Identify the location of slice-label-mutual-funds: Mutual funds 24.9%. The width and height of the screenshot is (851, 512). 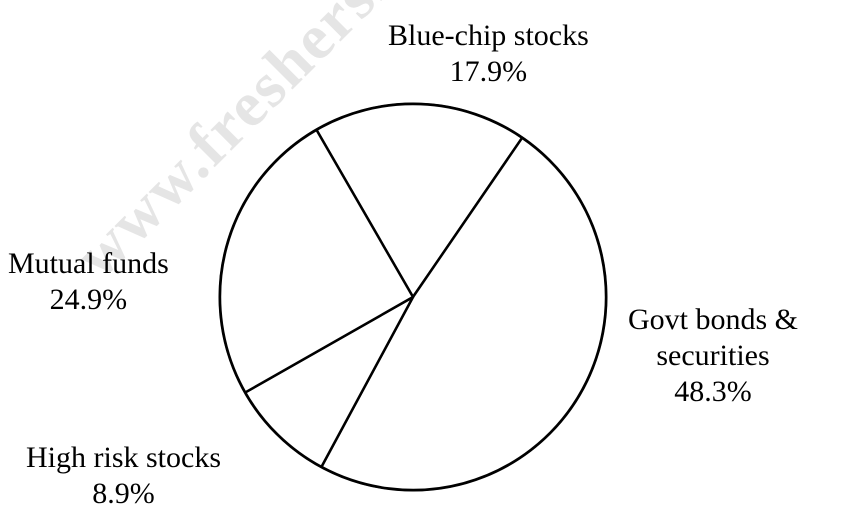
(88, 282).